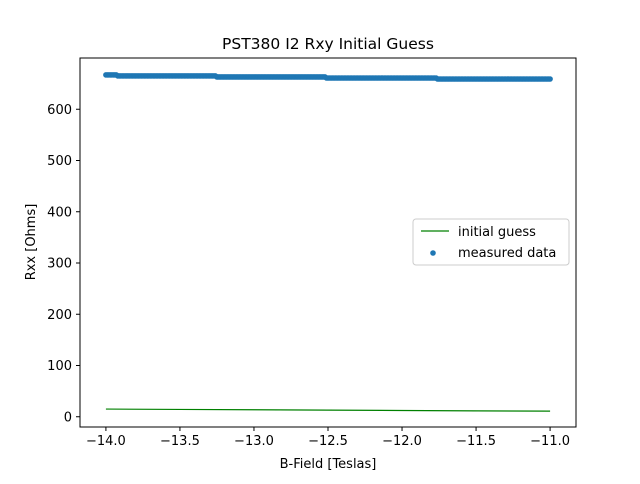  I want to click on x-tick-label: −13.0, so click(254, 441).